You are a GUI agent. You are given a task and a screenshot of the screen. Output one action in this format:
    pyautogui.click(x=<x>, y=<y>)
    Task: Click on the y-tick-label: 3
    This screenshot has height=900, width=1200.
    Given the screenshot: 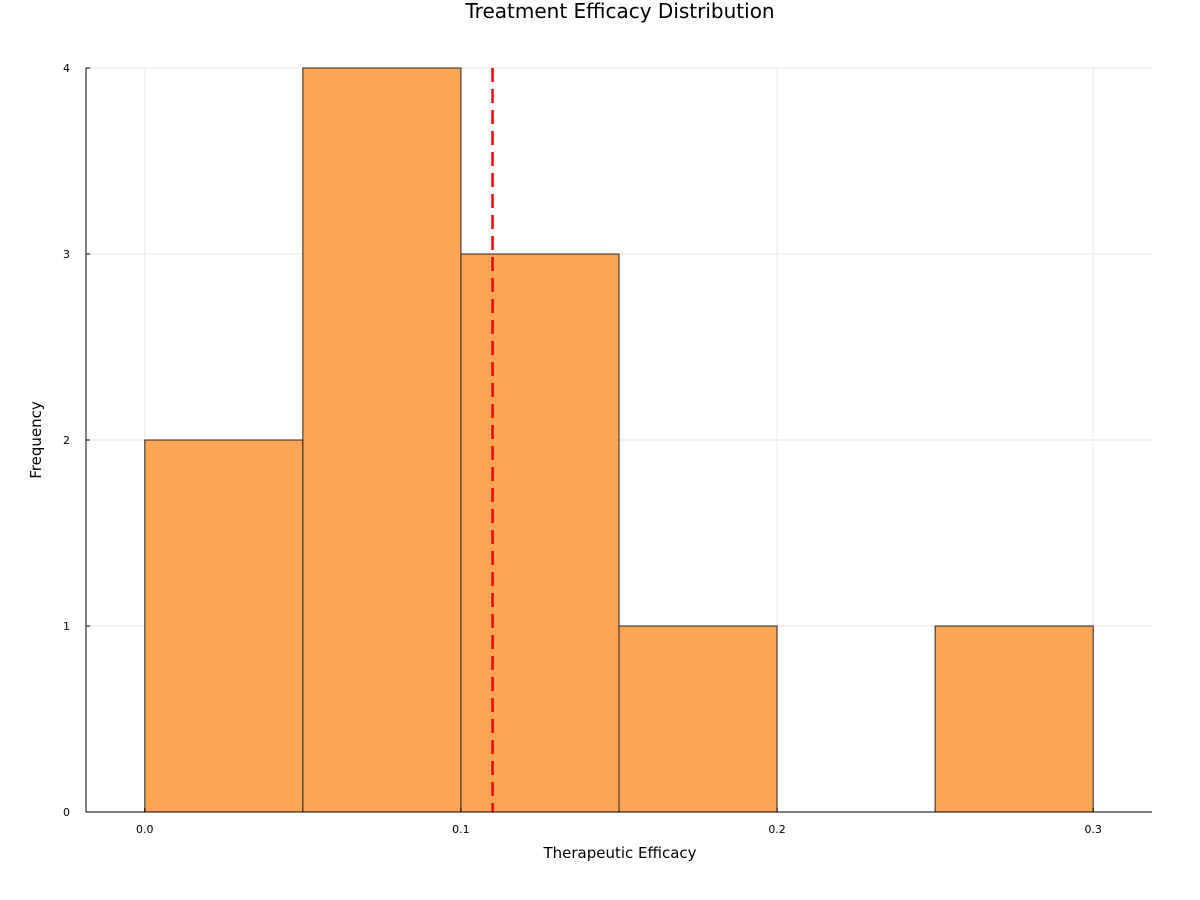 What is the action you would take?
    pyautogui.click(x=66, y=254)
    